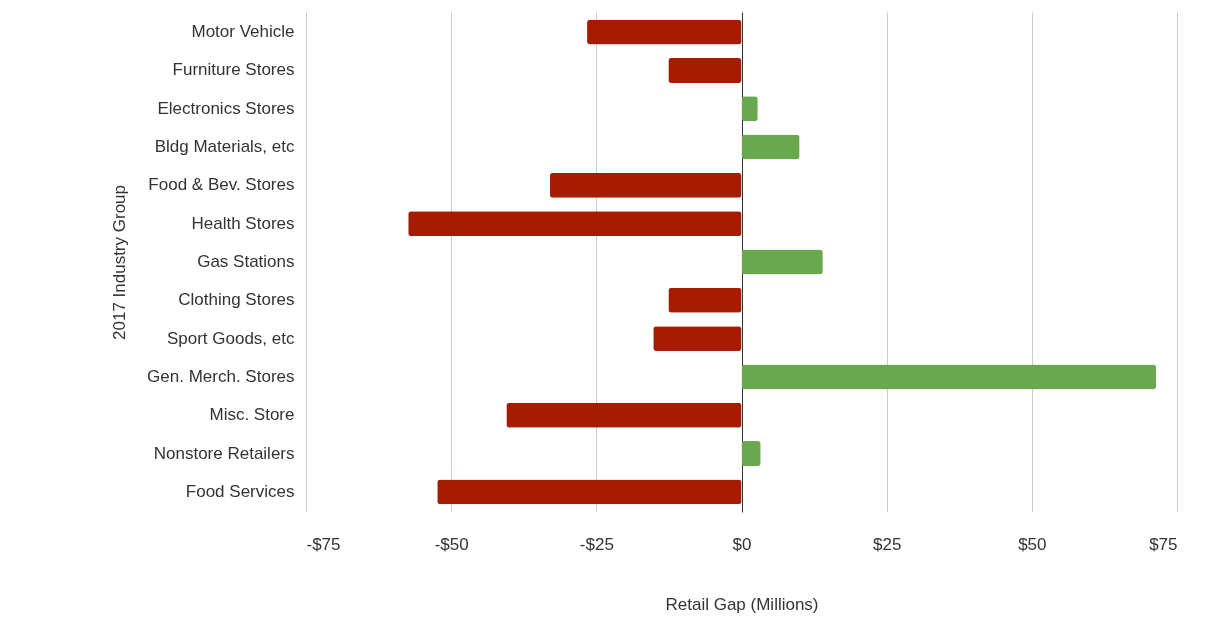  Describe the element at coordinates (230, 338) in the screenshot. I see `y-tick-label: Sport Goods, etc` at that location.